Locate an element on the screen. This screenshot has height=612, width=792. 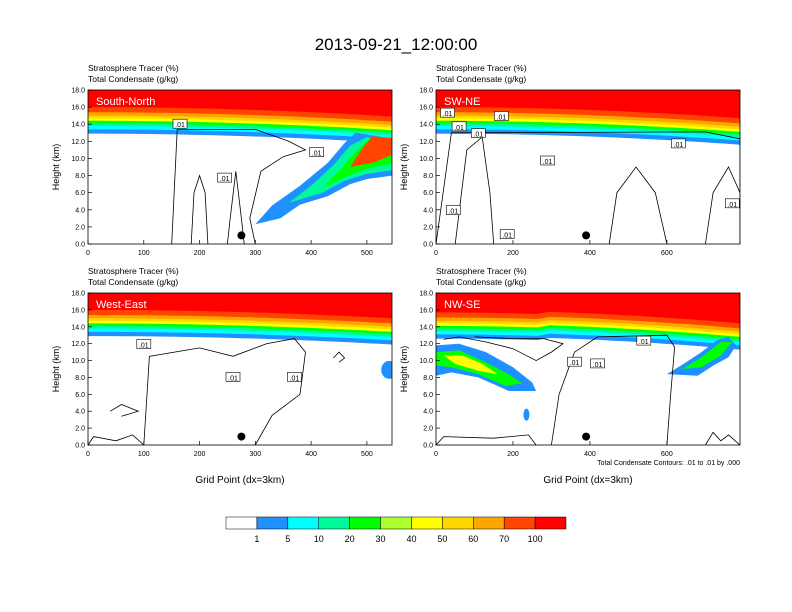
colorbar: 1 5 10 20 30 40 50 60 70 100 is located at coordinates (396, 530).